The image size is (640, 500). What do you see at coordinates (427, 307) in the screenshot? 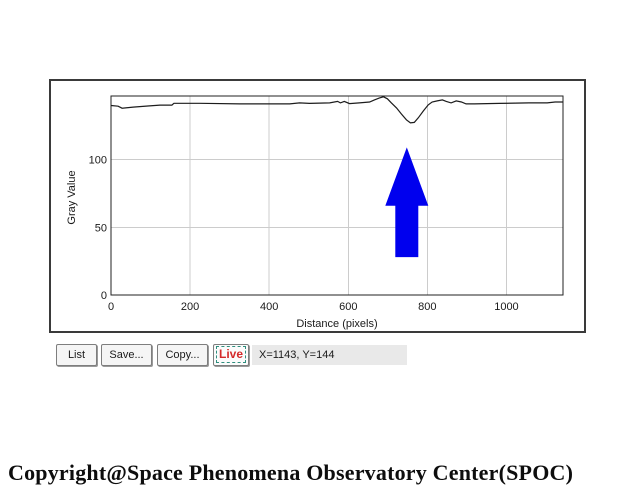
I see `svg-text: 800` at bounding box center [427, 307].